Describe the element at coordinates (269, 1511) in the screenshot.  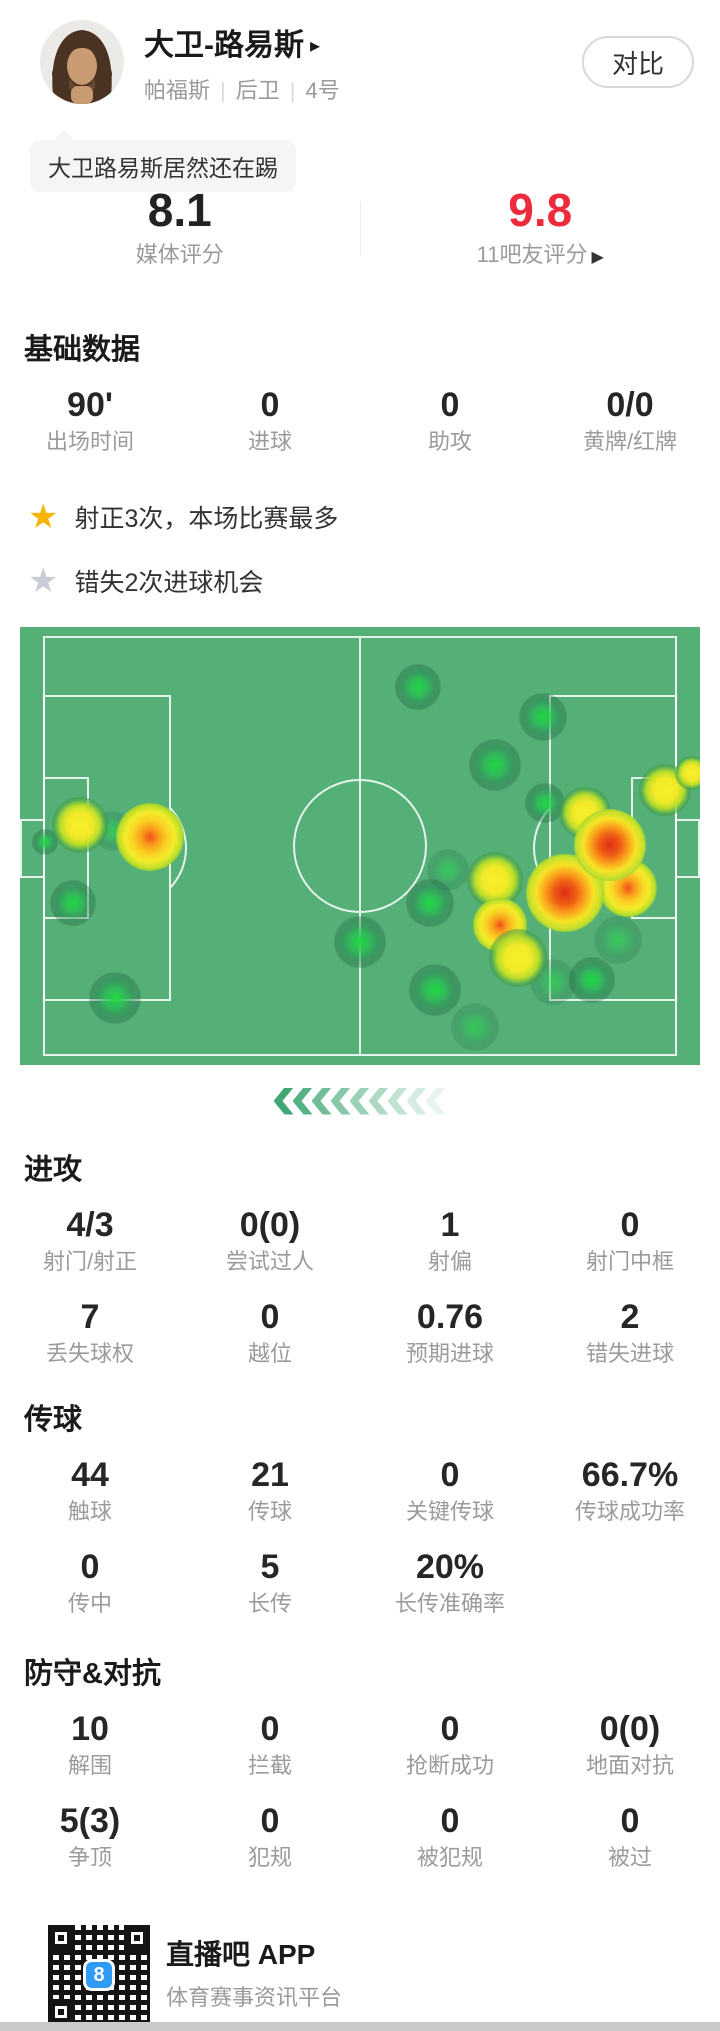
I see `stat-label: 传球` at that location.